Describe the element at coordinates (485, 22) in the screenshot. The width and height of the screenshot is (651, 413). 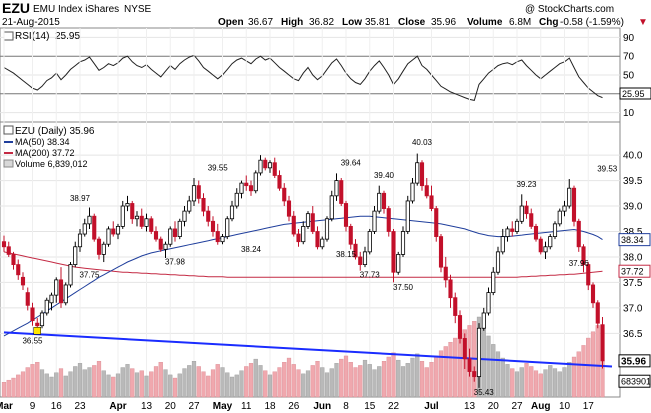
I see `volume-label: Volume` at that location.